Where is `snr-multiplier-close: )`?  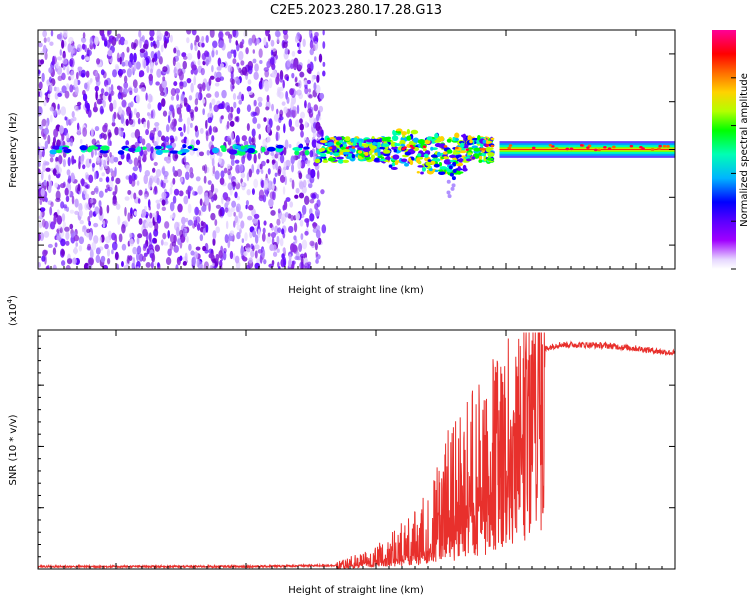 snr-multiplier-close: ) is located at coordinates (13, 297).